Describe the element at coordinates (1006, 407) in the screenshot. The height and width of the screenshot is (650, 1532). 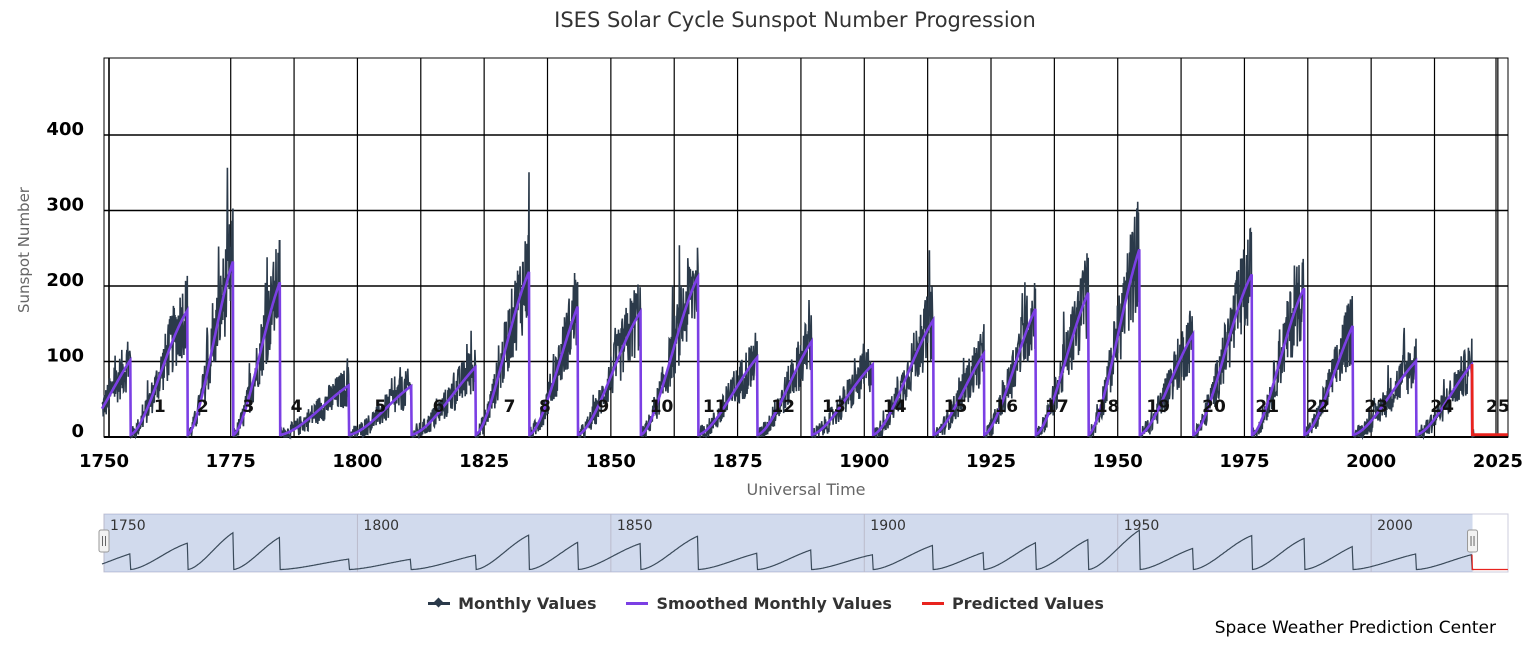
I see `cycle-label: 16` at that location.